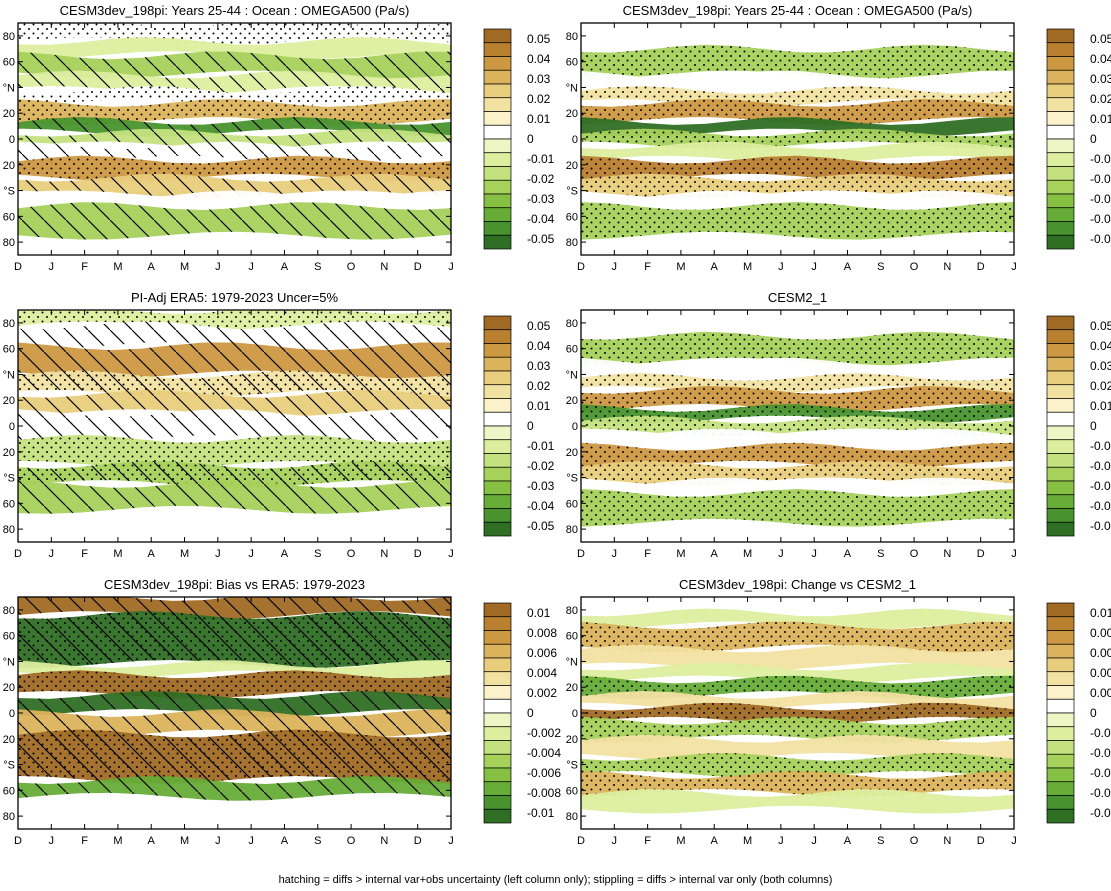 This screenshot has height=891, width=1111. Describe the element at coordinates (542, 633) in the screenshot. I see `colorbar-label: 0.008` at that location.